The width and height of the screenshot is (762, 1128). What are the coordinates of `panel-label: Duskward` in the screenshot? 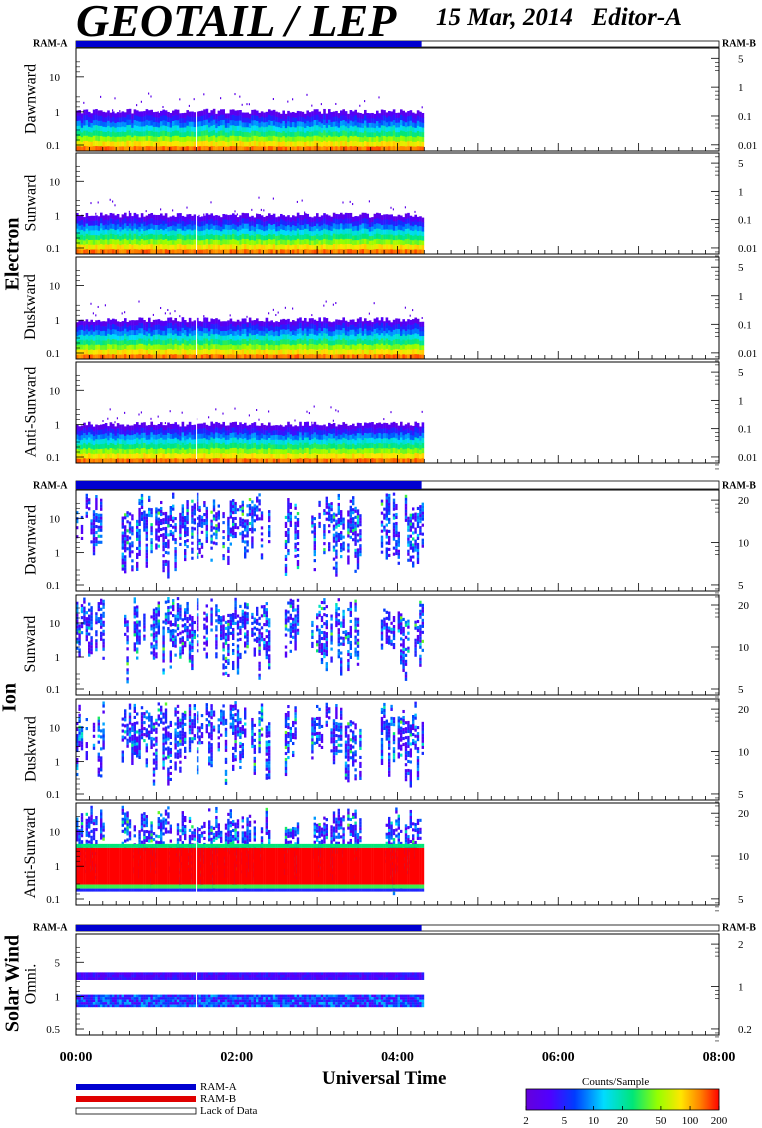 It's located at (30, 748).